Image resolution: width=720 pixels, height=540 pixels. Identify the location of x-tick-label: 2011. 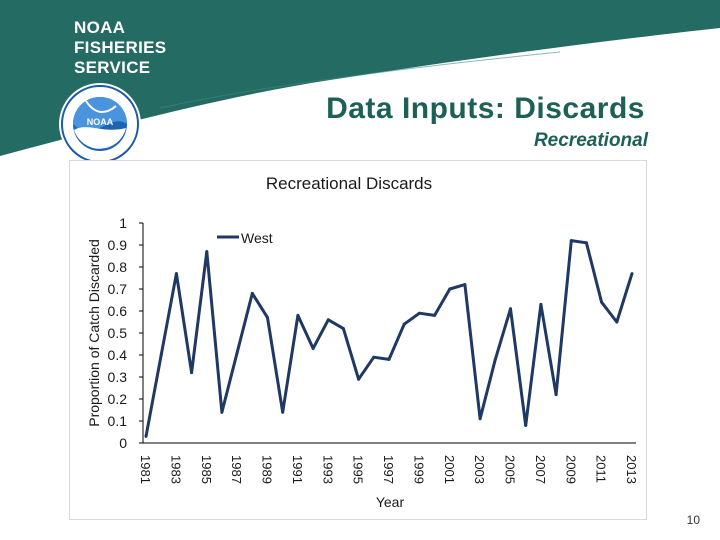
(601, 469).